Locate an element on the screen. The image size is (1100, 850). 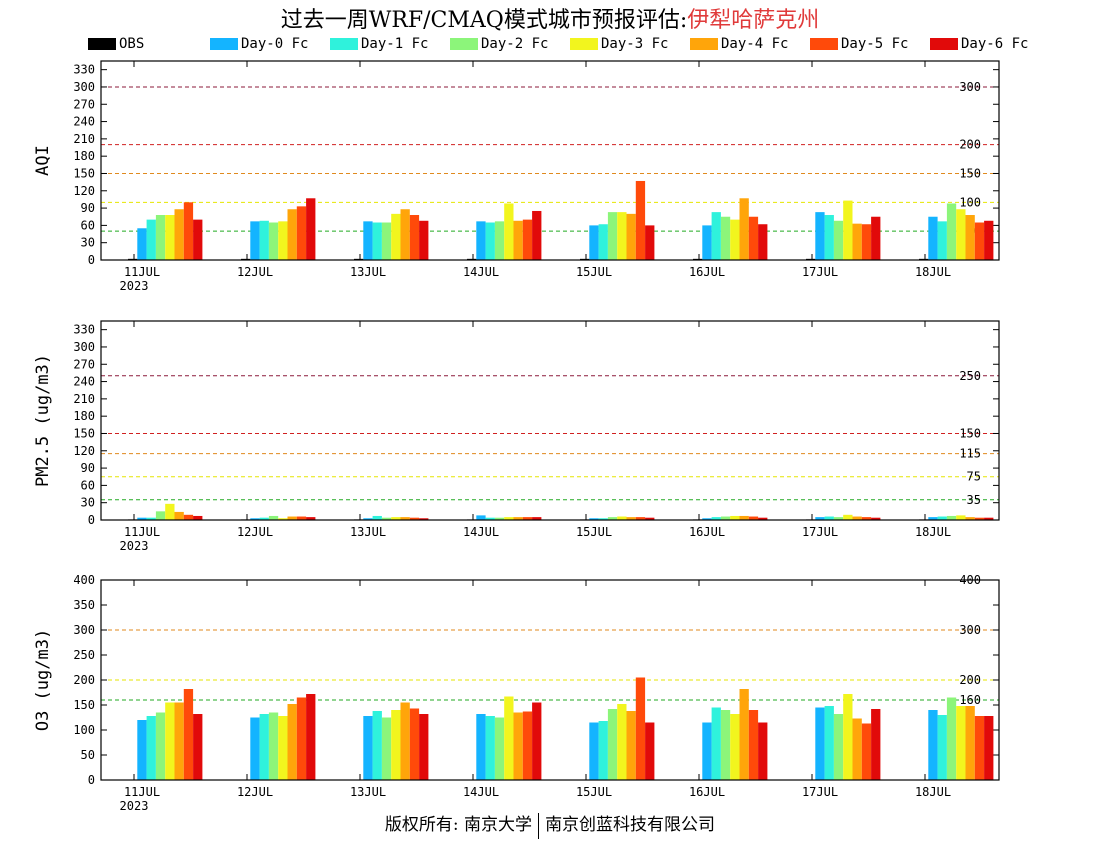
threshold-label: 300 is located at coordinates (970, 630).